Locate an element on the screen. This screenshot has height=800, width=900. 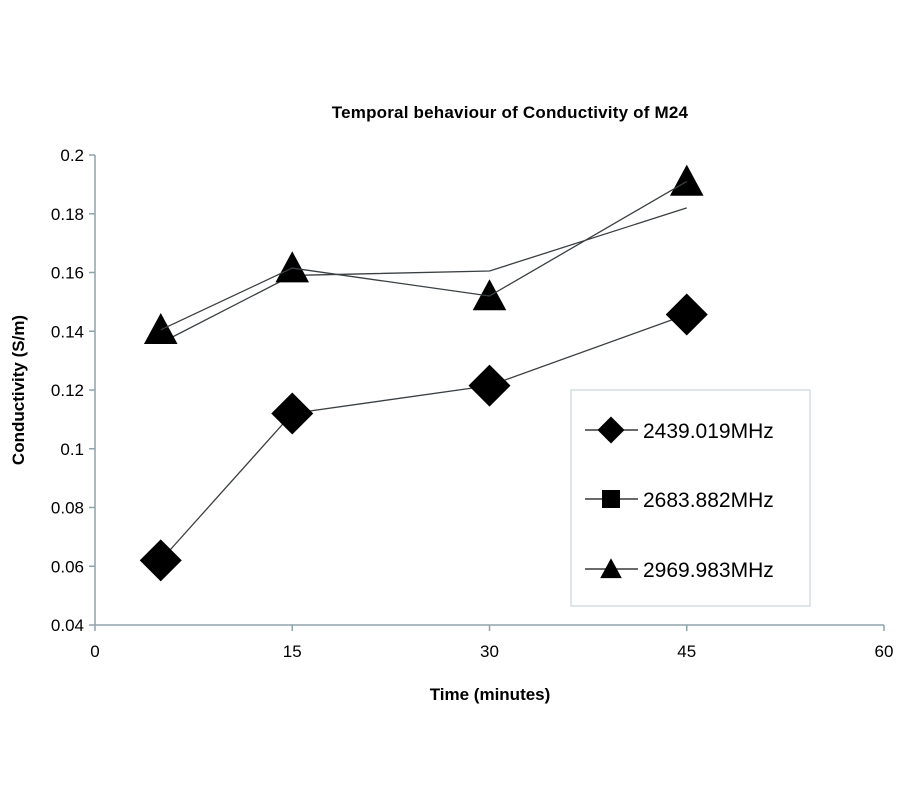
x-tick-label: 45 is located at coordinates (686, 651).